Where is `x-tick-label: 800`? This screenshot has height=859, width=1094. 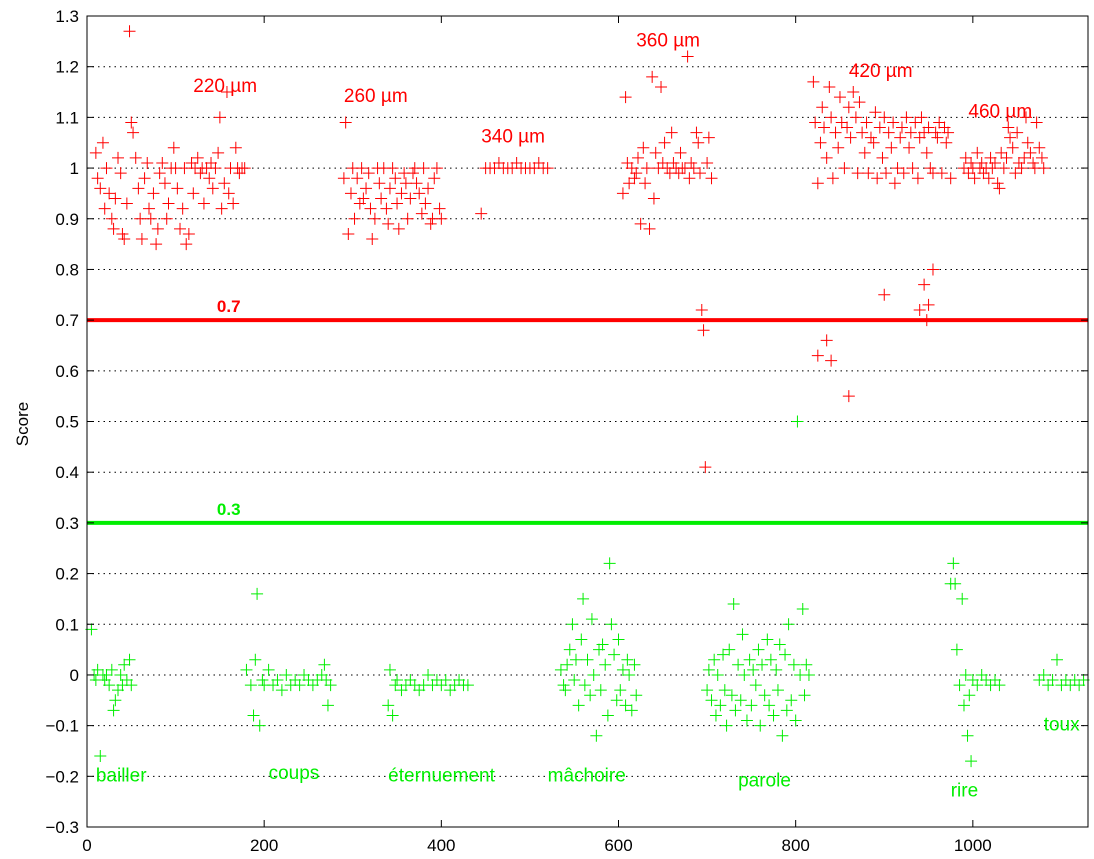
x-tick-label: 800 is located at coordinates (795, 845).